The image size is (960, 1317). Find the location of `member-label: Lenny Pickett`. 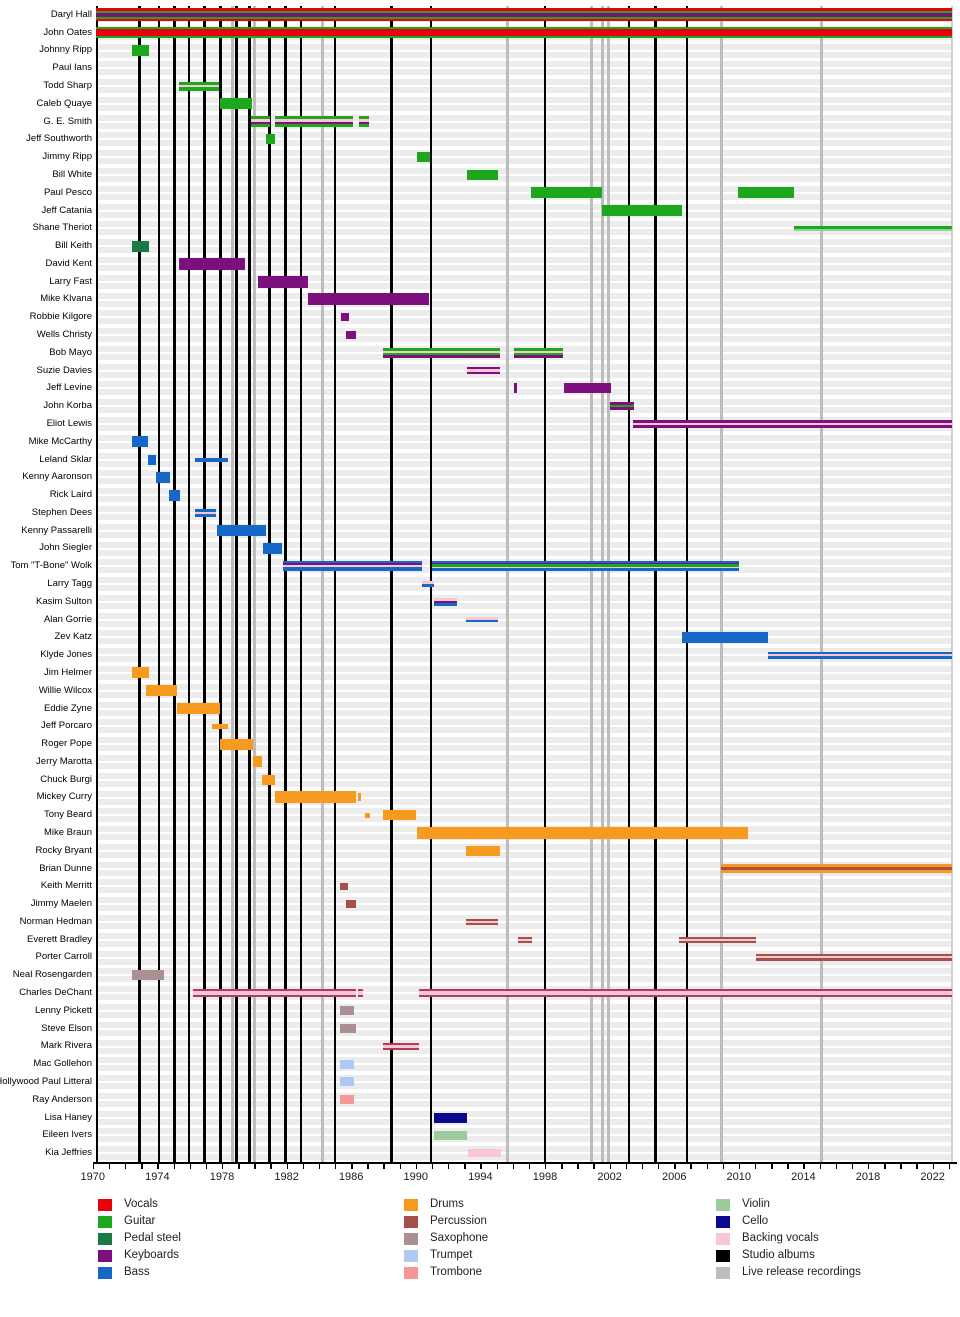

member-label: Lenny Pickett is located at coordinates (63, 1010).